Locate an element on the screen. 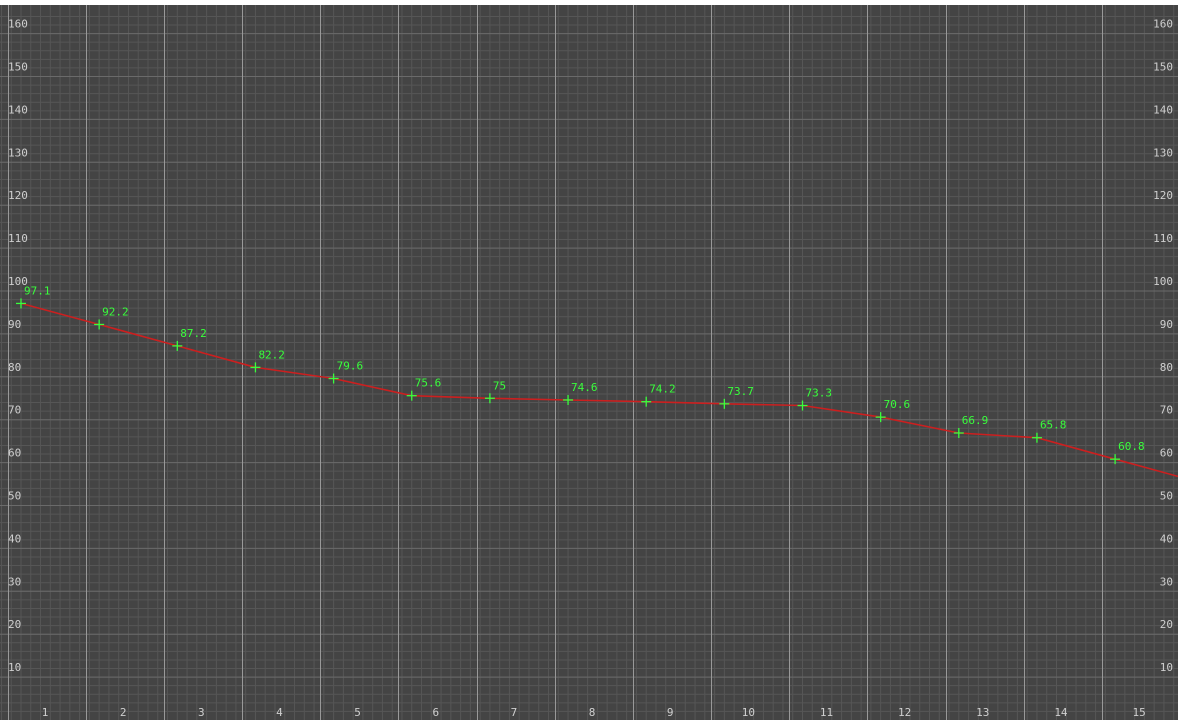 The width and height of the screenshot is (1178, 720). y-tick-label-right: 40 is located at coordinates (1166, 538).